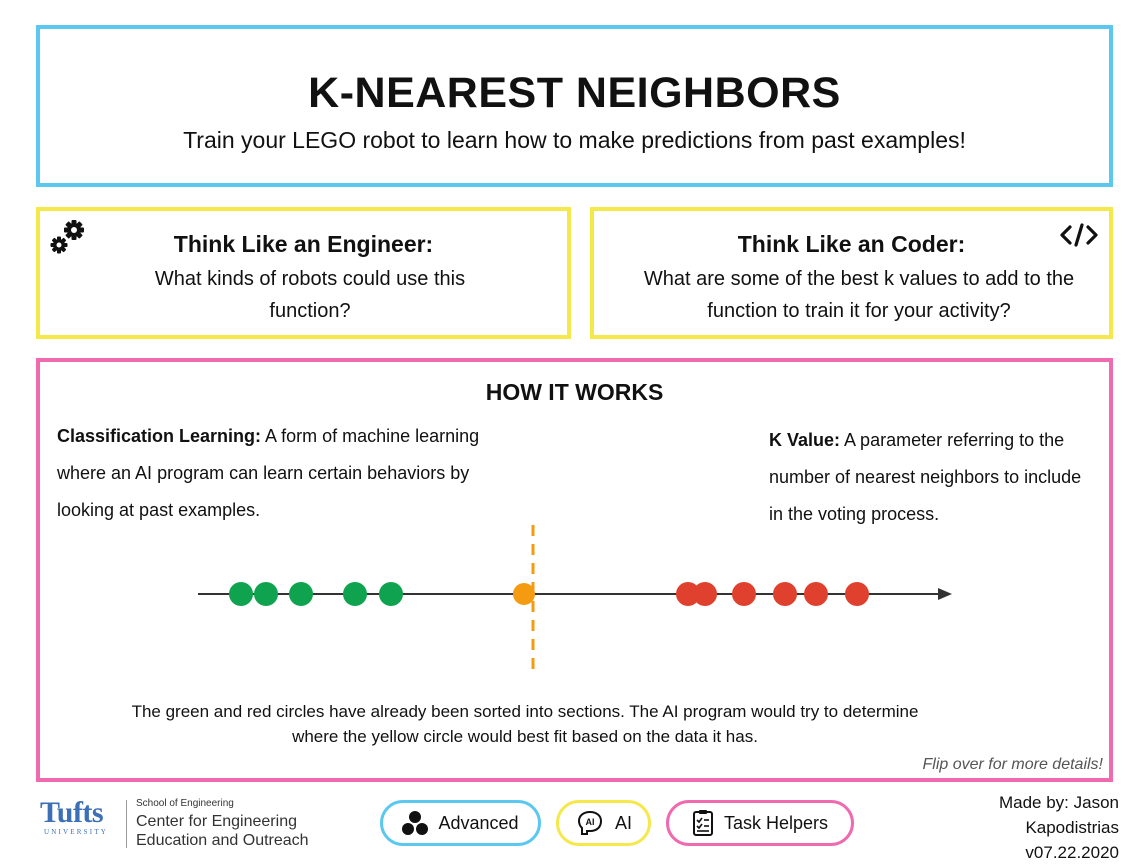 The image size is (1147, 865). Describe the element at coordinates (126, 824) in the screenshot. I see `logo-divider` at that location.